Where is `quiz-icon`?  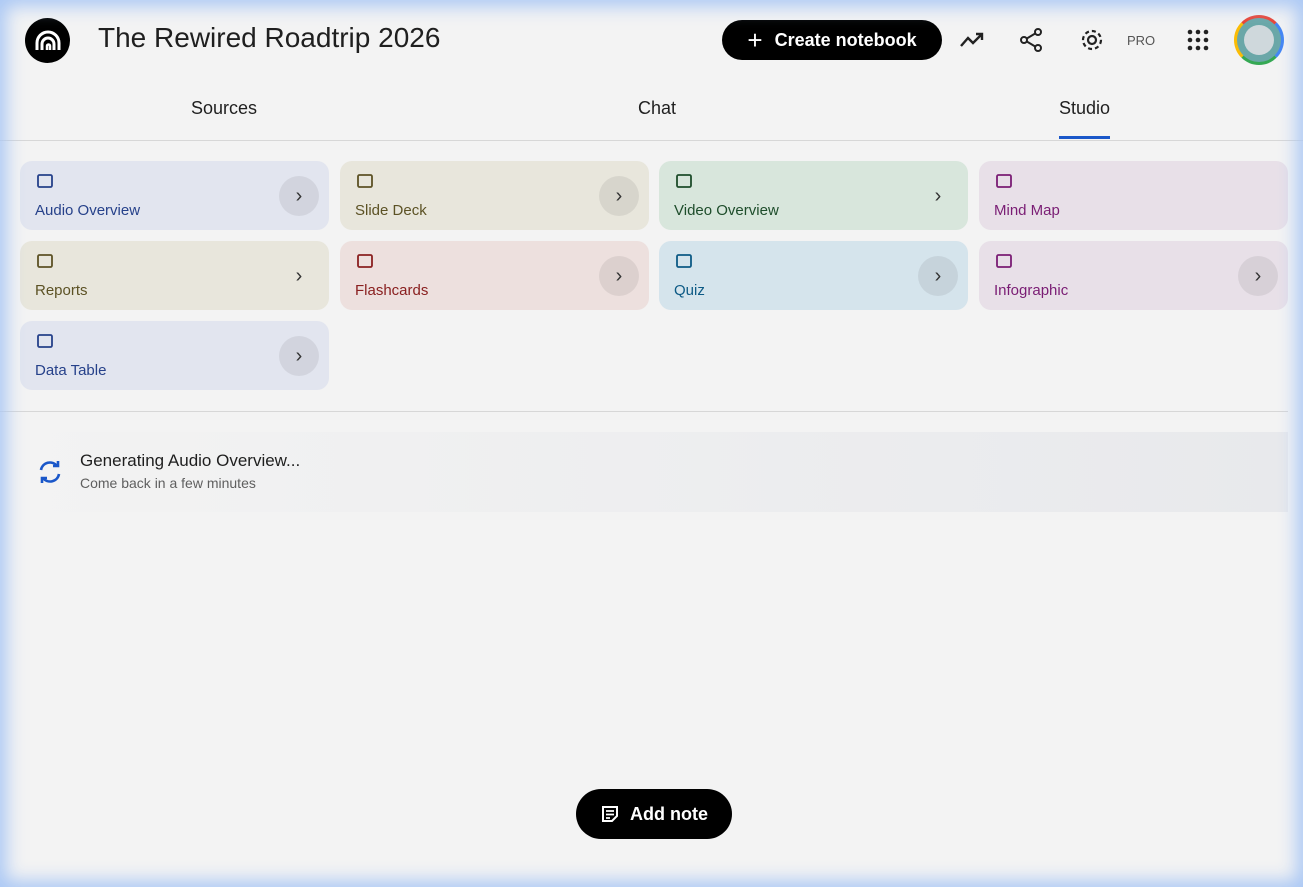
quiz-icon is located at coordinates (684, 261).